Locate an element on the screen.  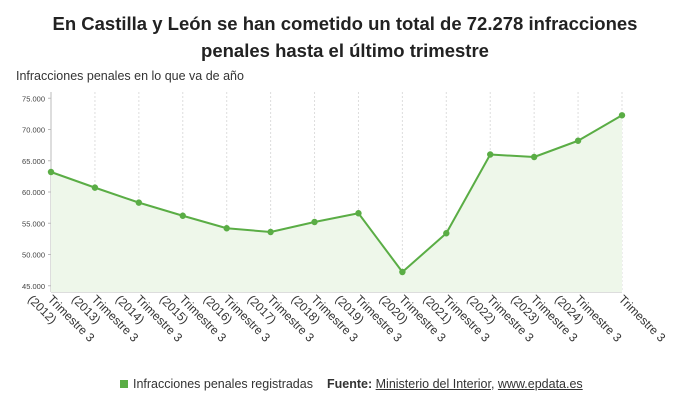
legend-label: Infracciones penales registradas is located at coordinates (223, 384).